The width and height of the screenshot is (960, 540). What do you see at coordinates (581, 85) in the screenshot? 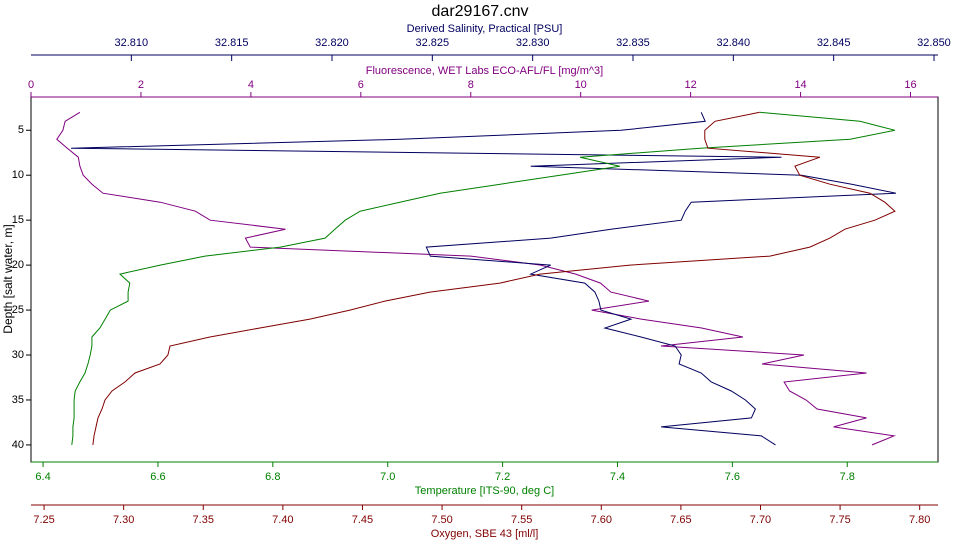
I see `x-tick-label: 10` at bounding box center [581, 85].